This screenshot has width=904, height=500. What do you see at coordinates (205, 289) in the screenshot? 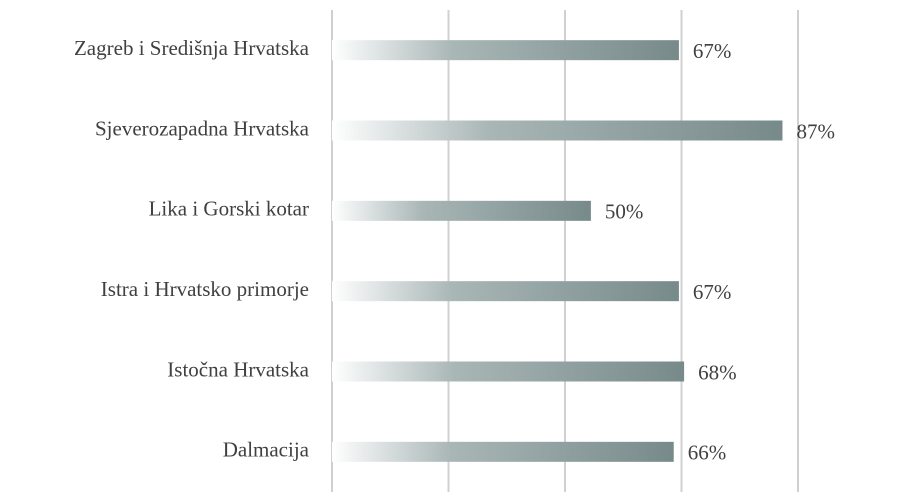
I see `y-tick-label: Istra i Hrvatsko primorje` at bounding box center [205, 289].